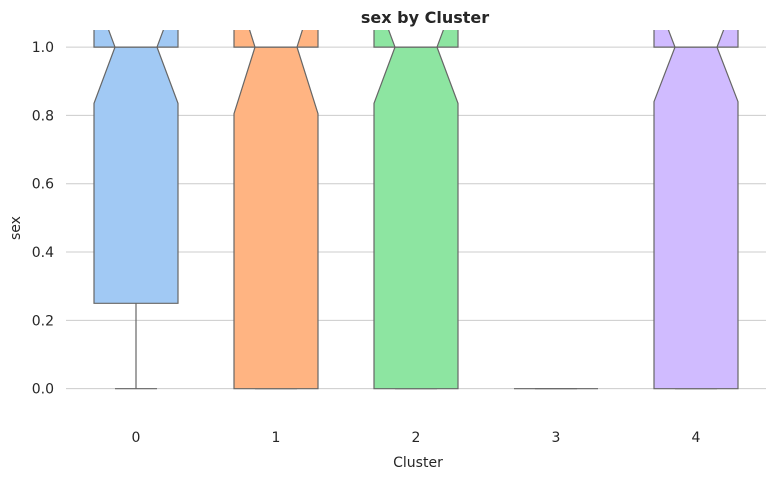 This screenshot has height=480, width=780. I want to click on y-axis-label: sex, so click(16, 228).